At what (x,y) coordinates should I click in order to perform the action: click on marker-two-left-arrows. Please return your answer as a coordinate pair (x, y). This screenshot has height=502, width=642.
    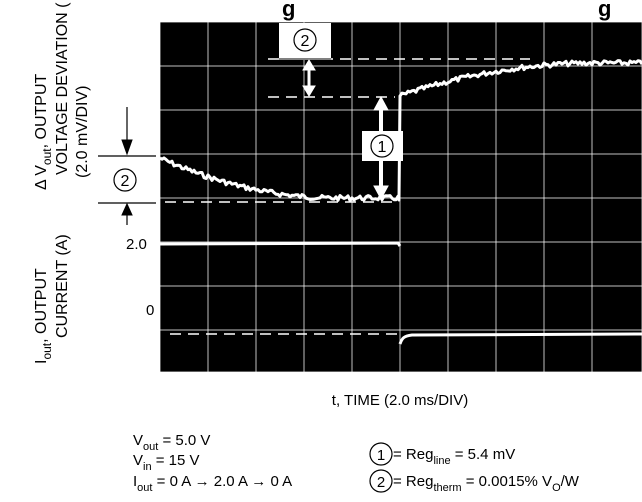
    Looking at the image, I should click on (127, 166).